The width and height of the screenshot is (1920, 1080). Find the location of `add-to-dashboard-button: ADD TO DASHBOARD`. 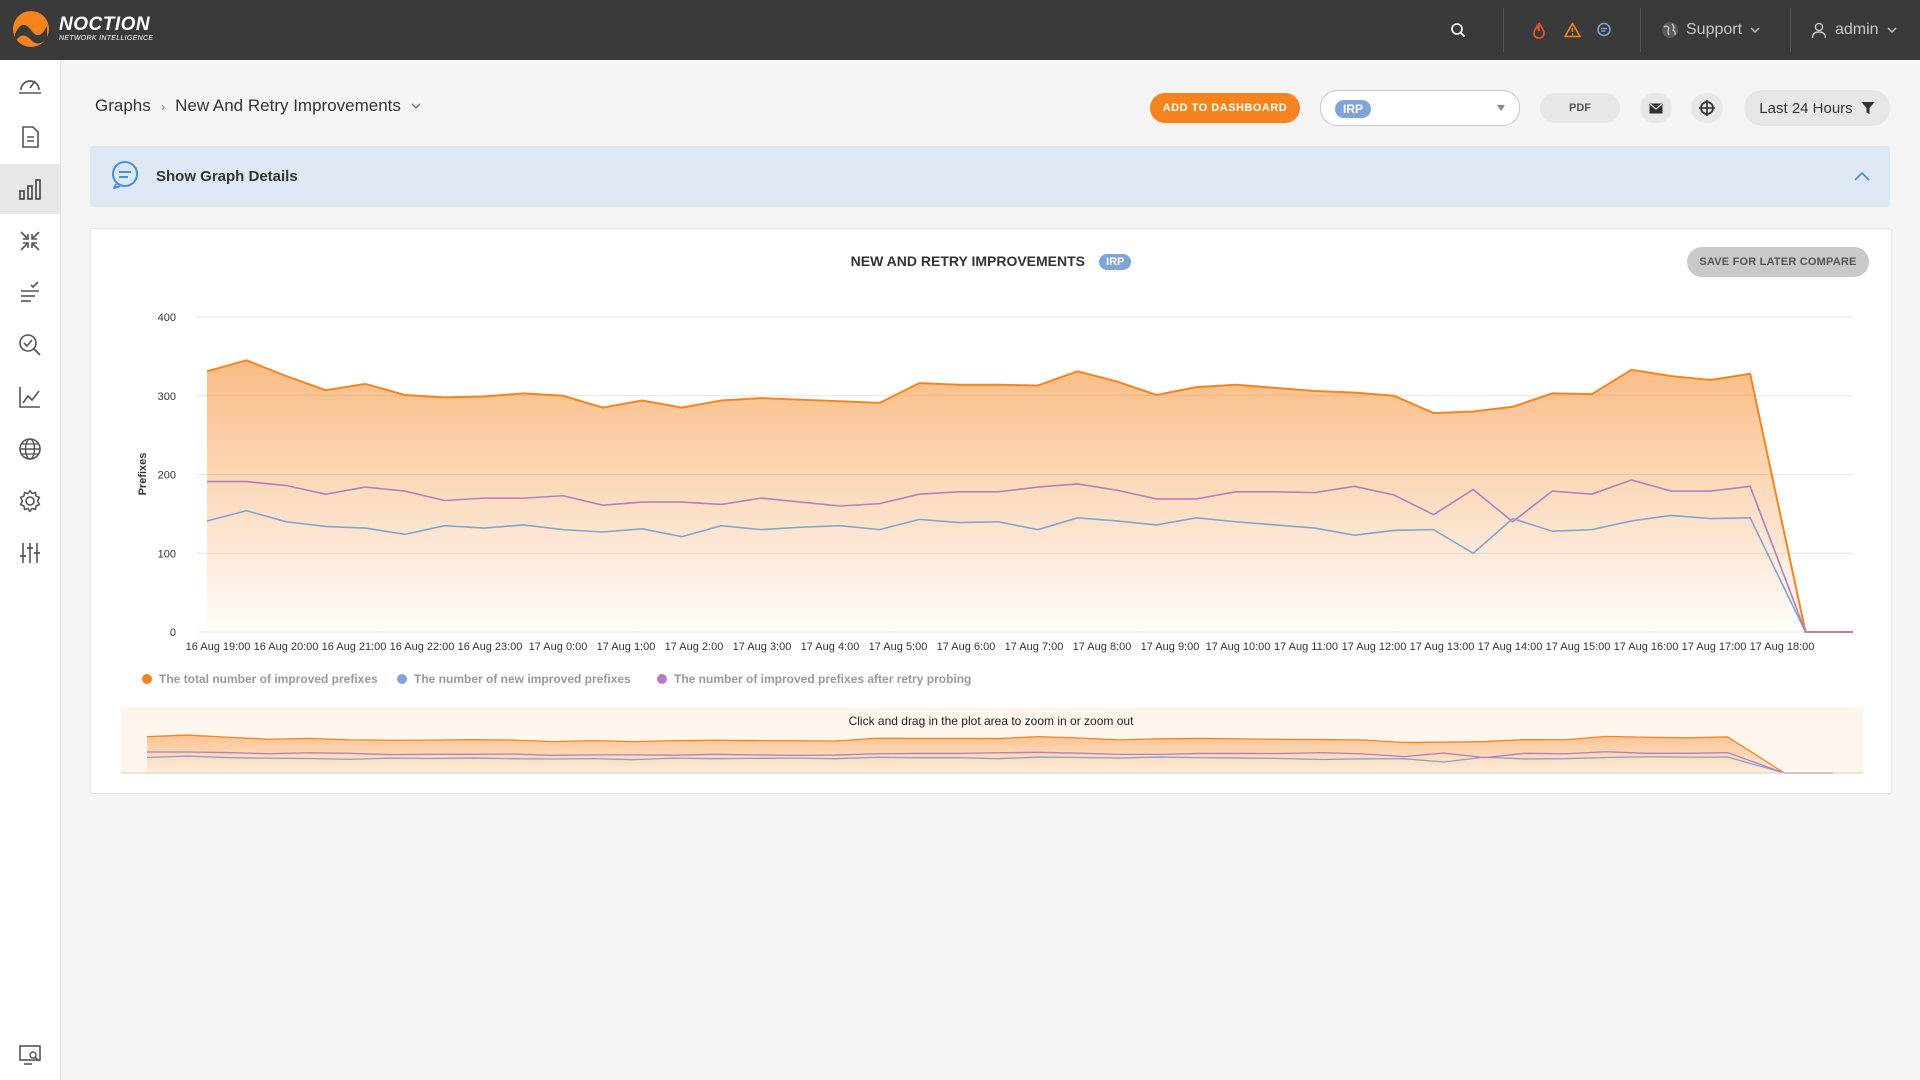

add-to-dashboard-button: ADD TO DASHBOARD is located at coordinates (1225, 108).